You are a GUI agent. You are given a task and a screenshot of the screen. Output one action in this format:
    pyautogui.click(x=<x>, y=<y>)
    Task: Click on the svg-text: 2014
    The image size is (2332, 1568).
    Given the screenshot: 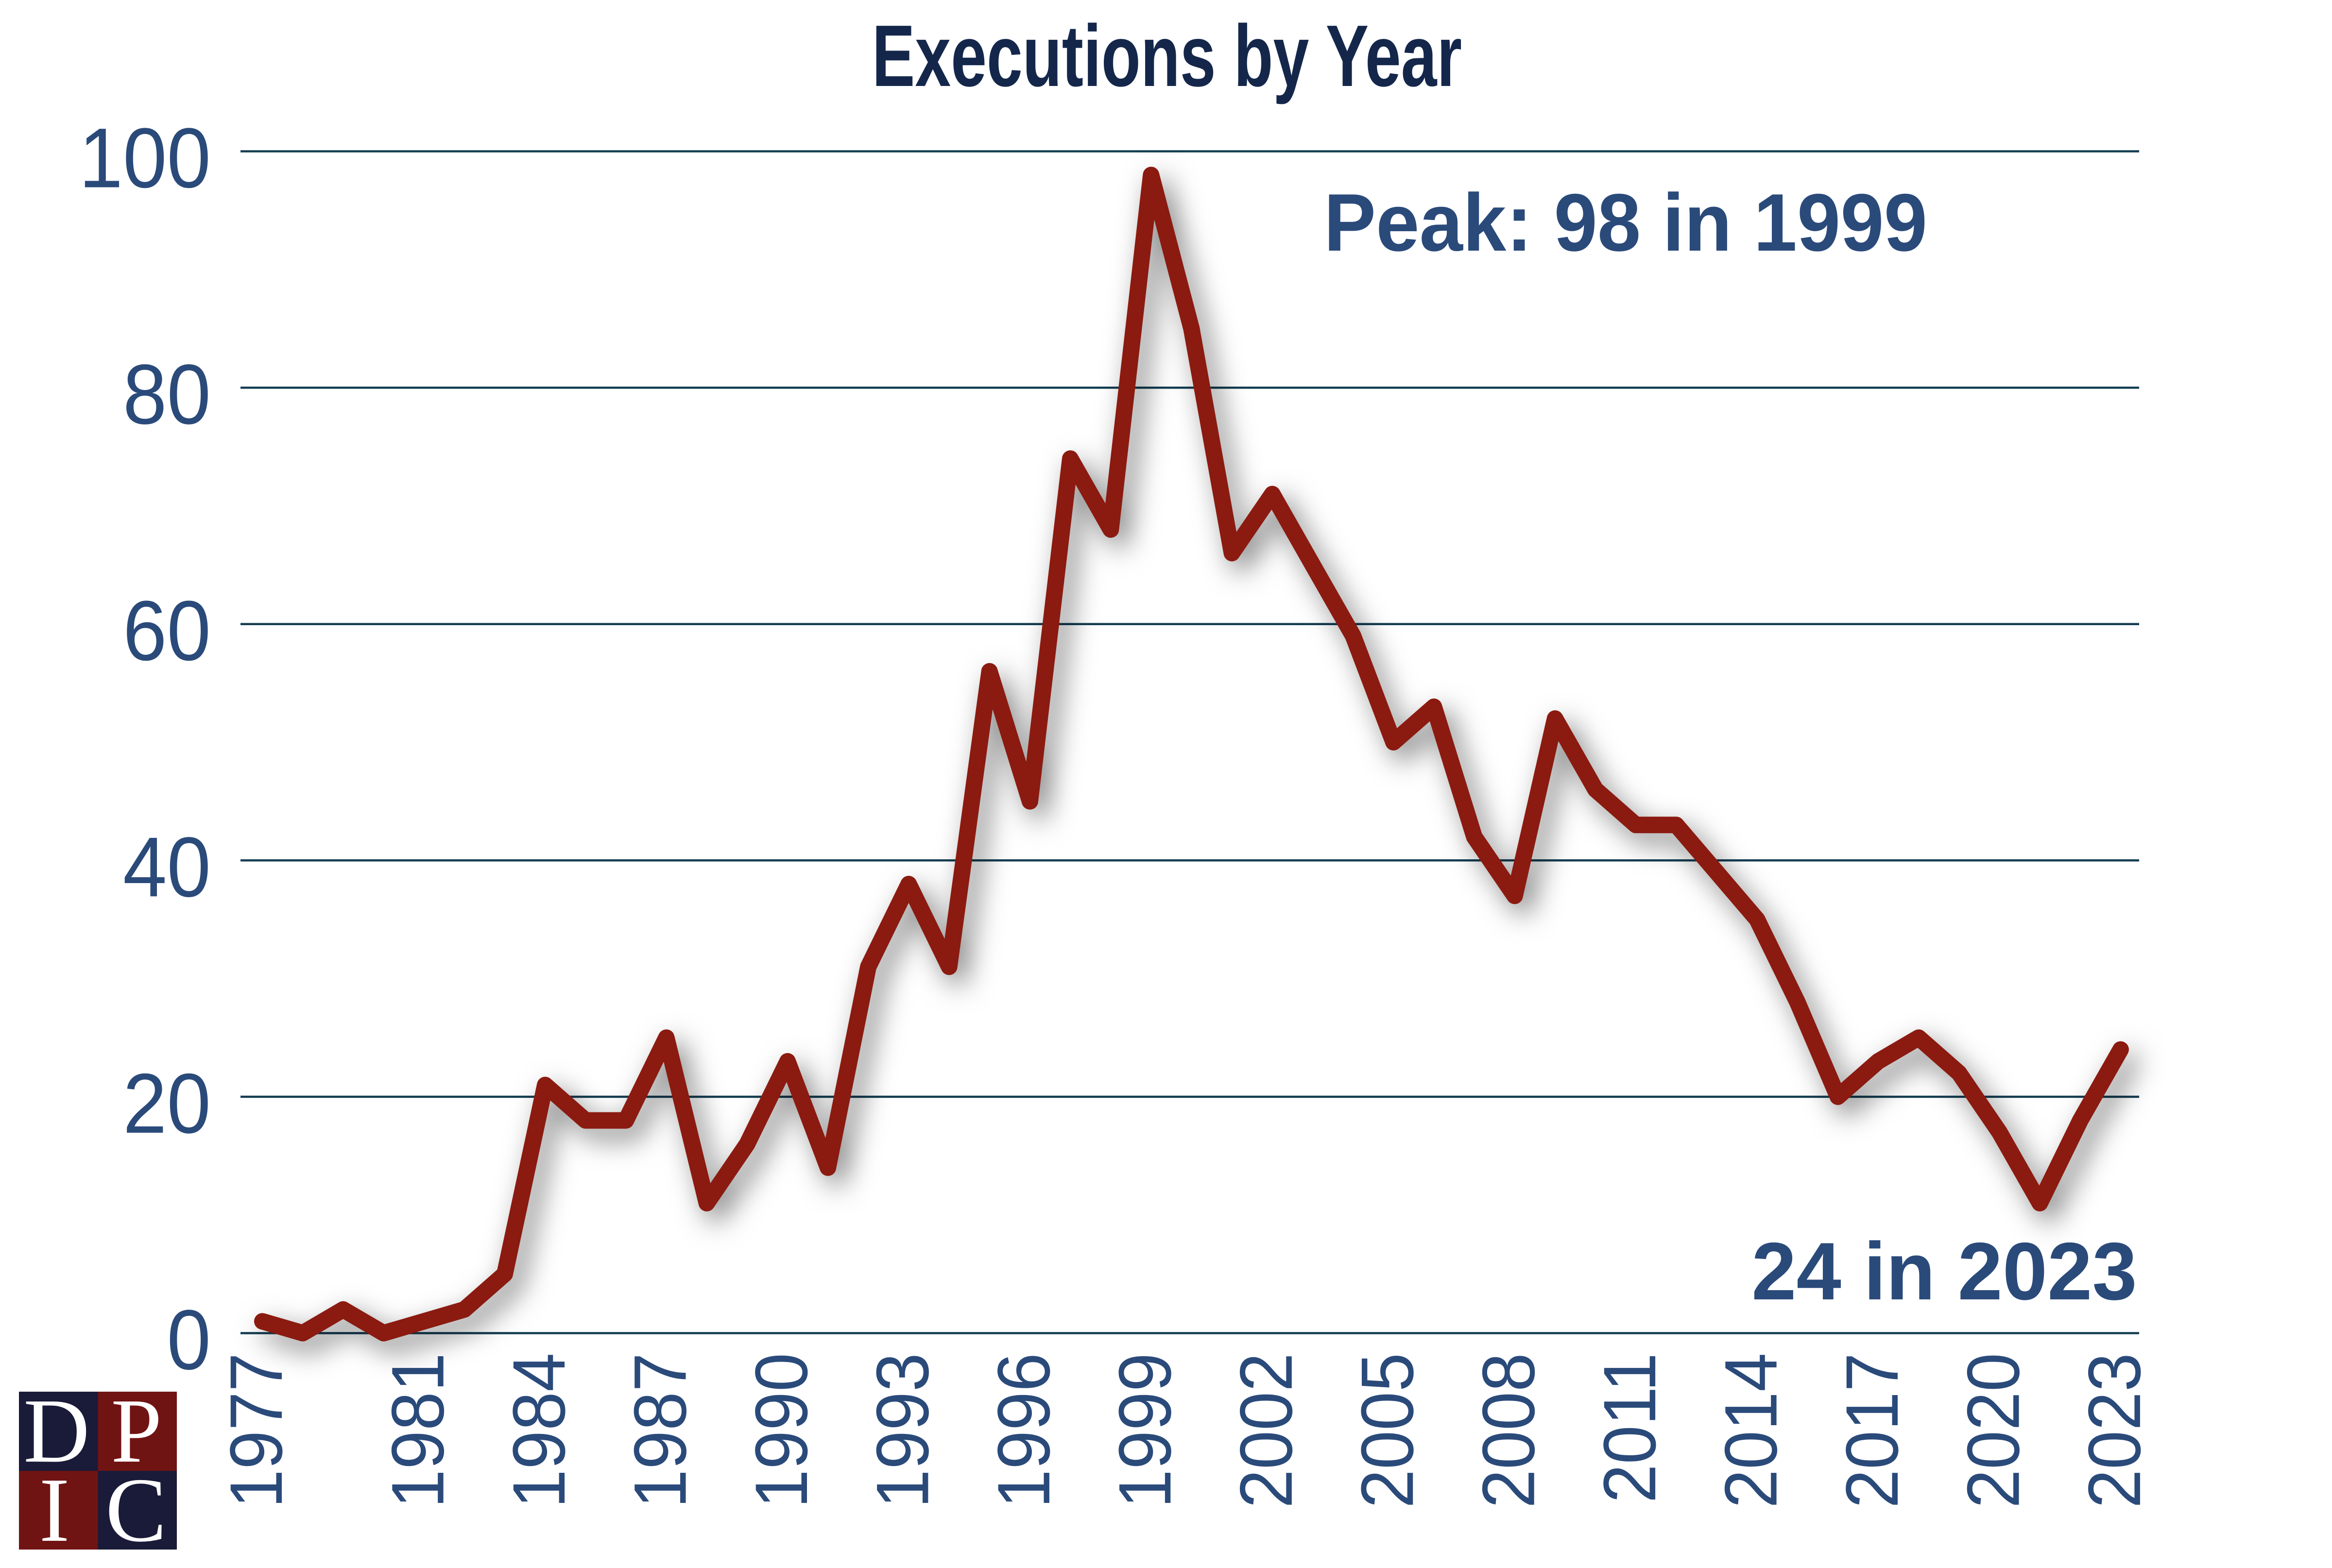 What is the action you would take?
    pyautogui.click(x=1751, y=1430)
    